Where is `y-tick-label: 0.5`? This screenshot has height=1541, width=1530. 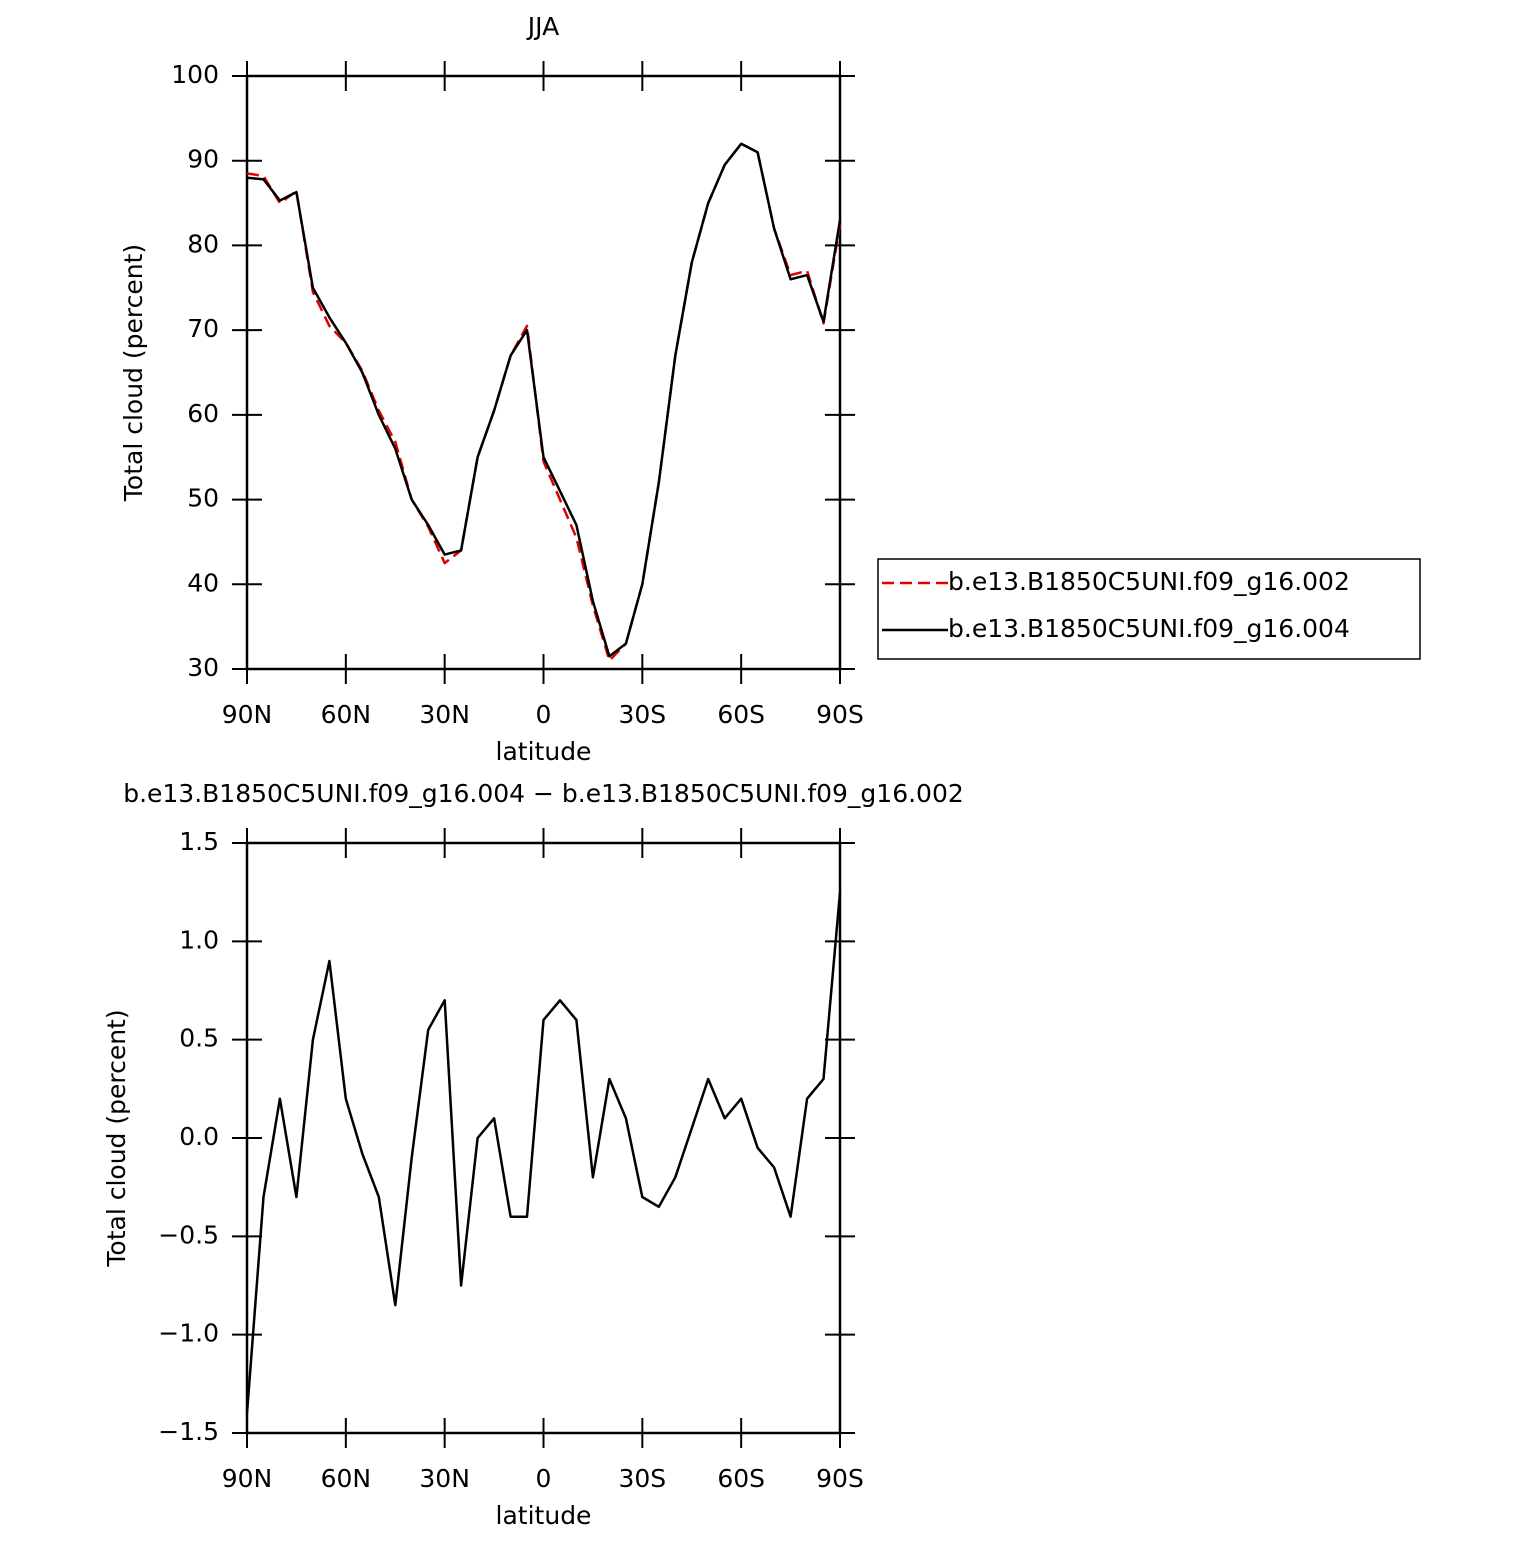
y-tick-label: 0.5 is located at coordinates (199, 1038).